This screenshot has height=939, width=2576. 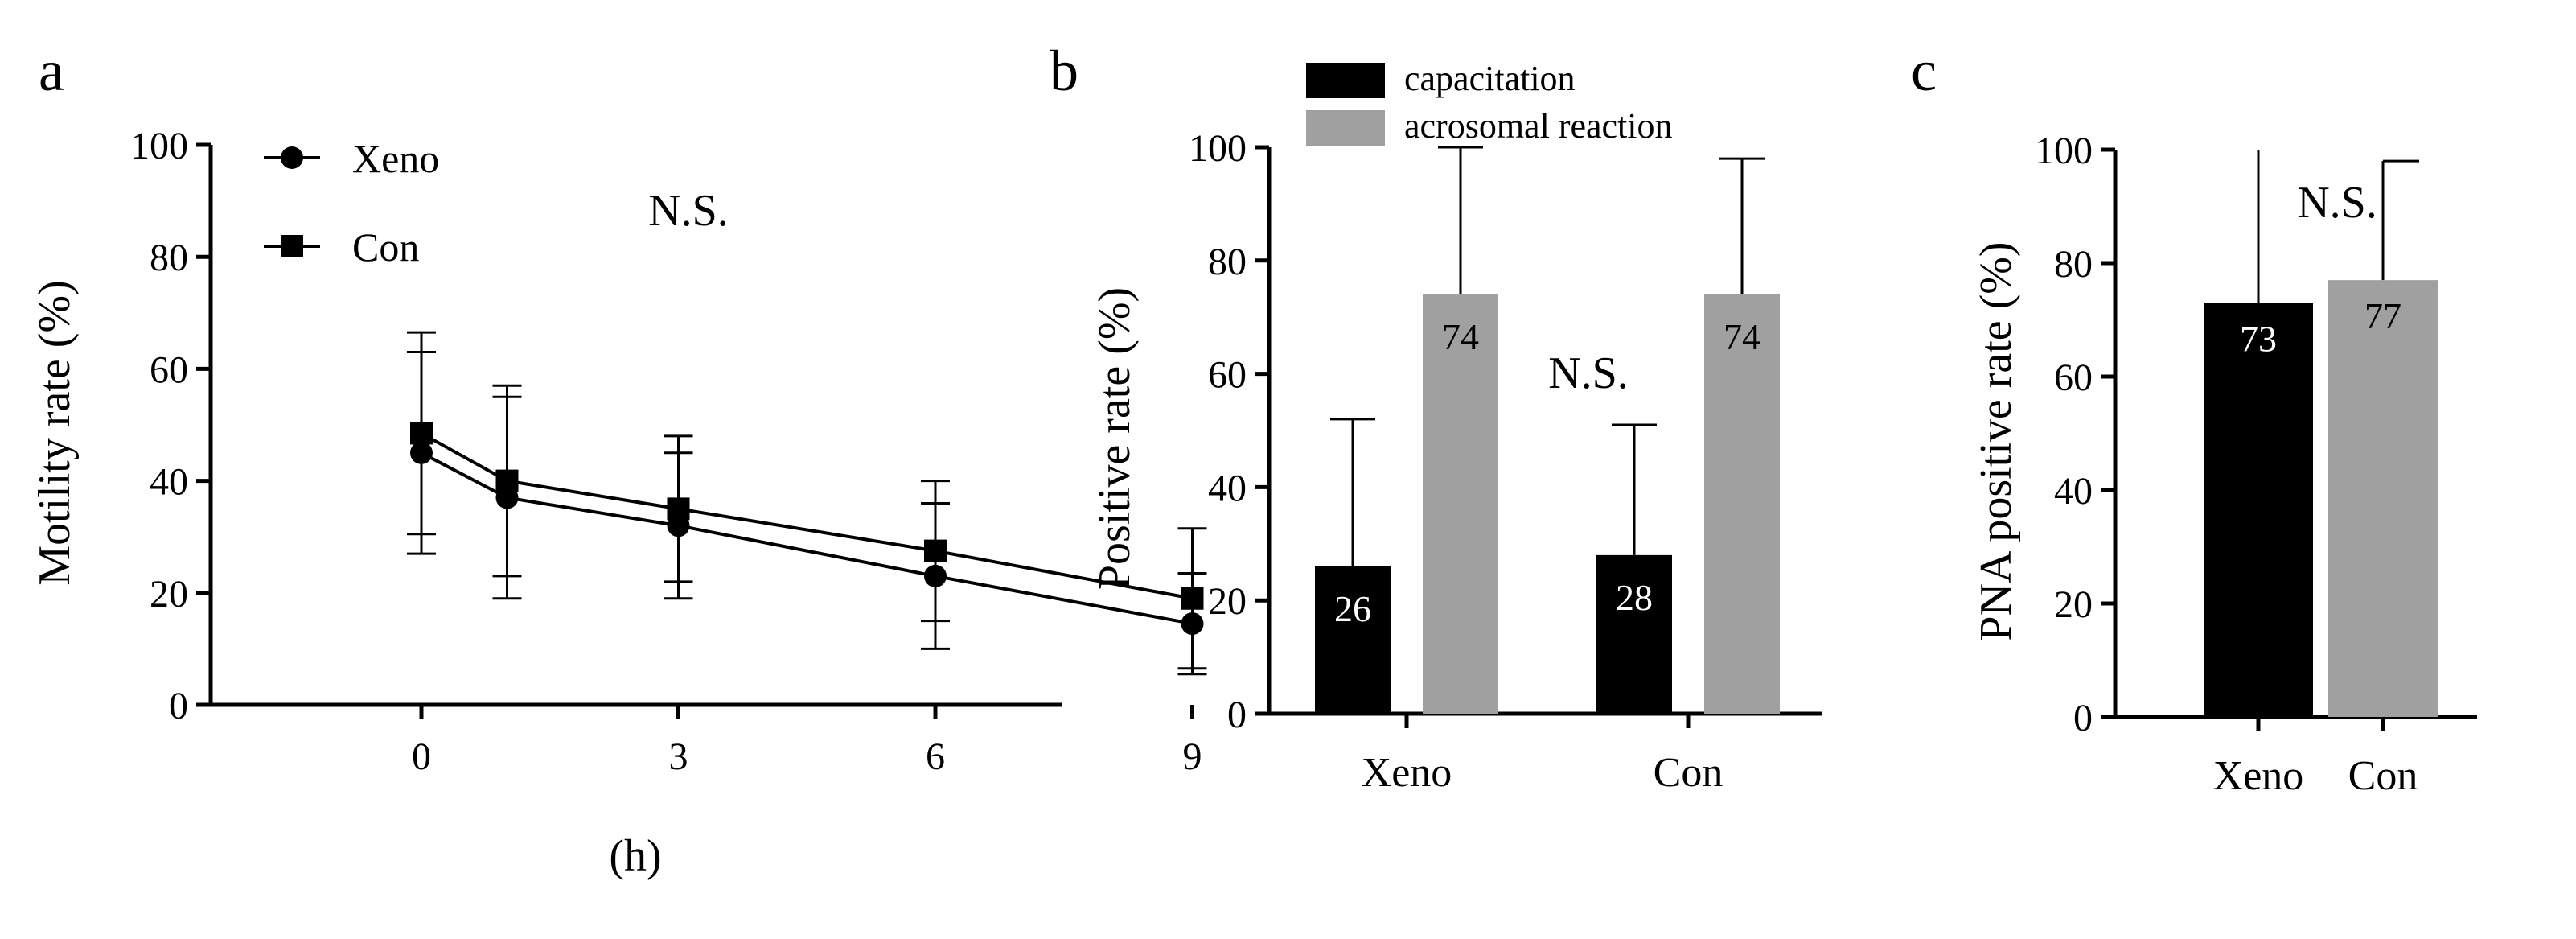 What do you see at coordinates (2382, 315) in the screenshot?
I see `bar-value-label: 77` at bounding box center [2382, 315].